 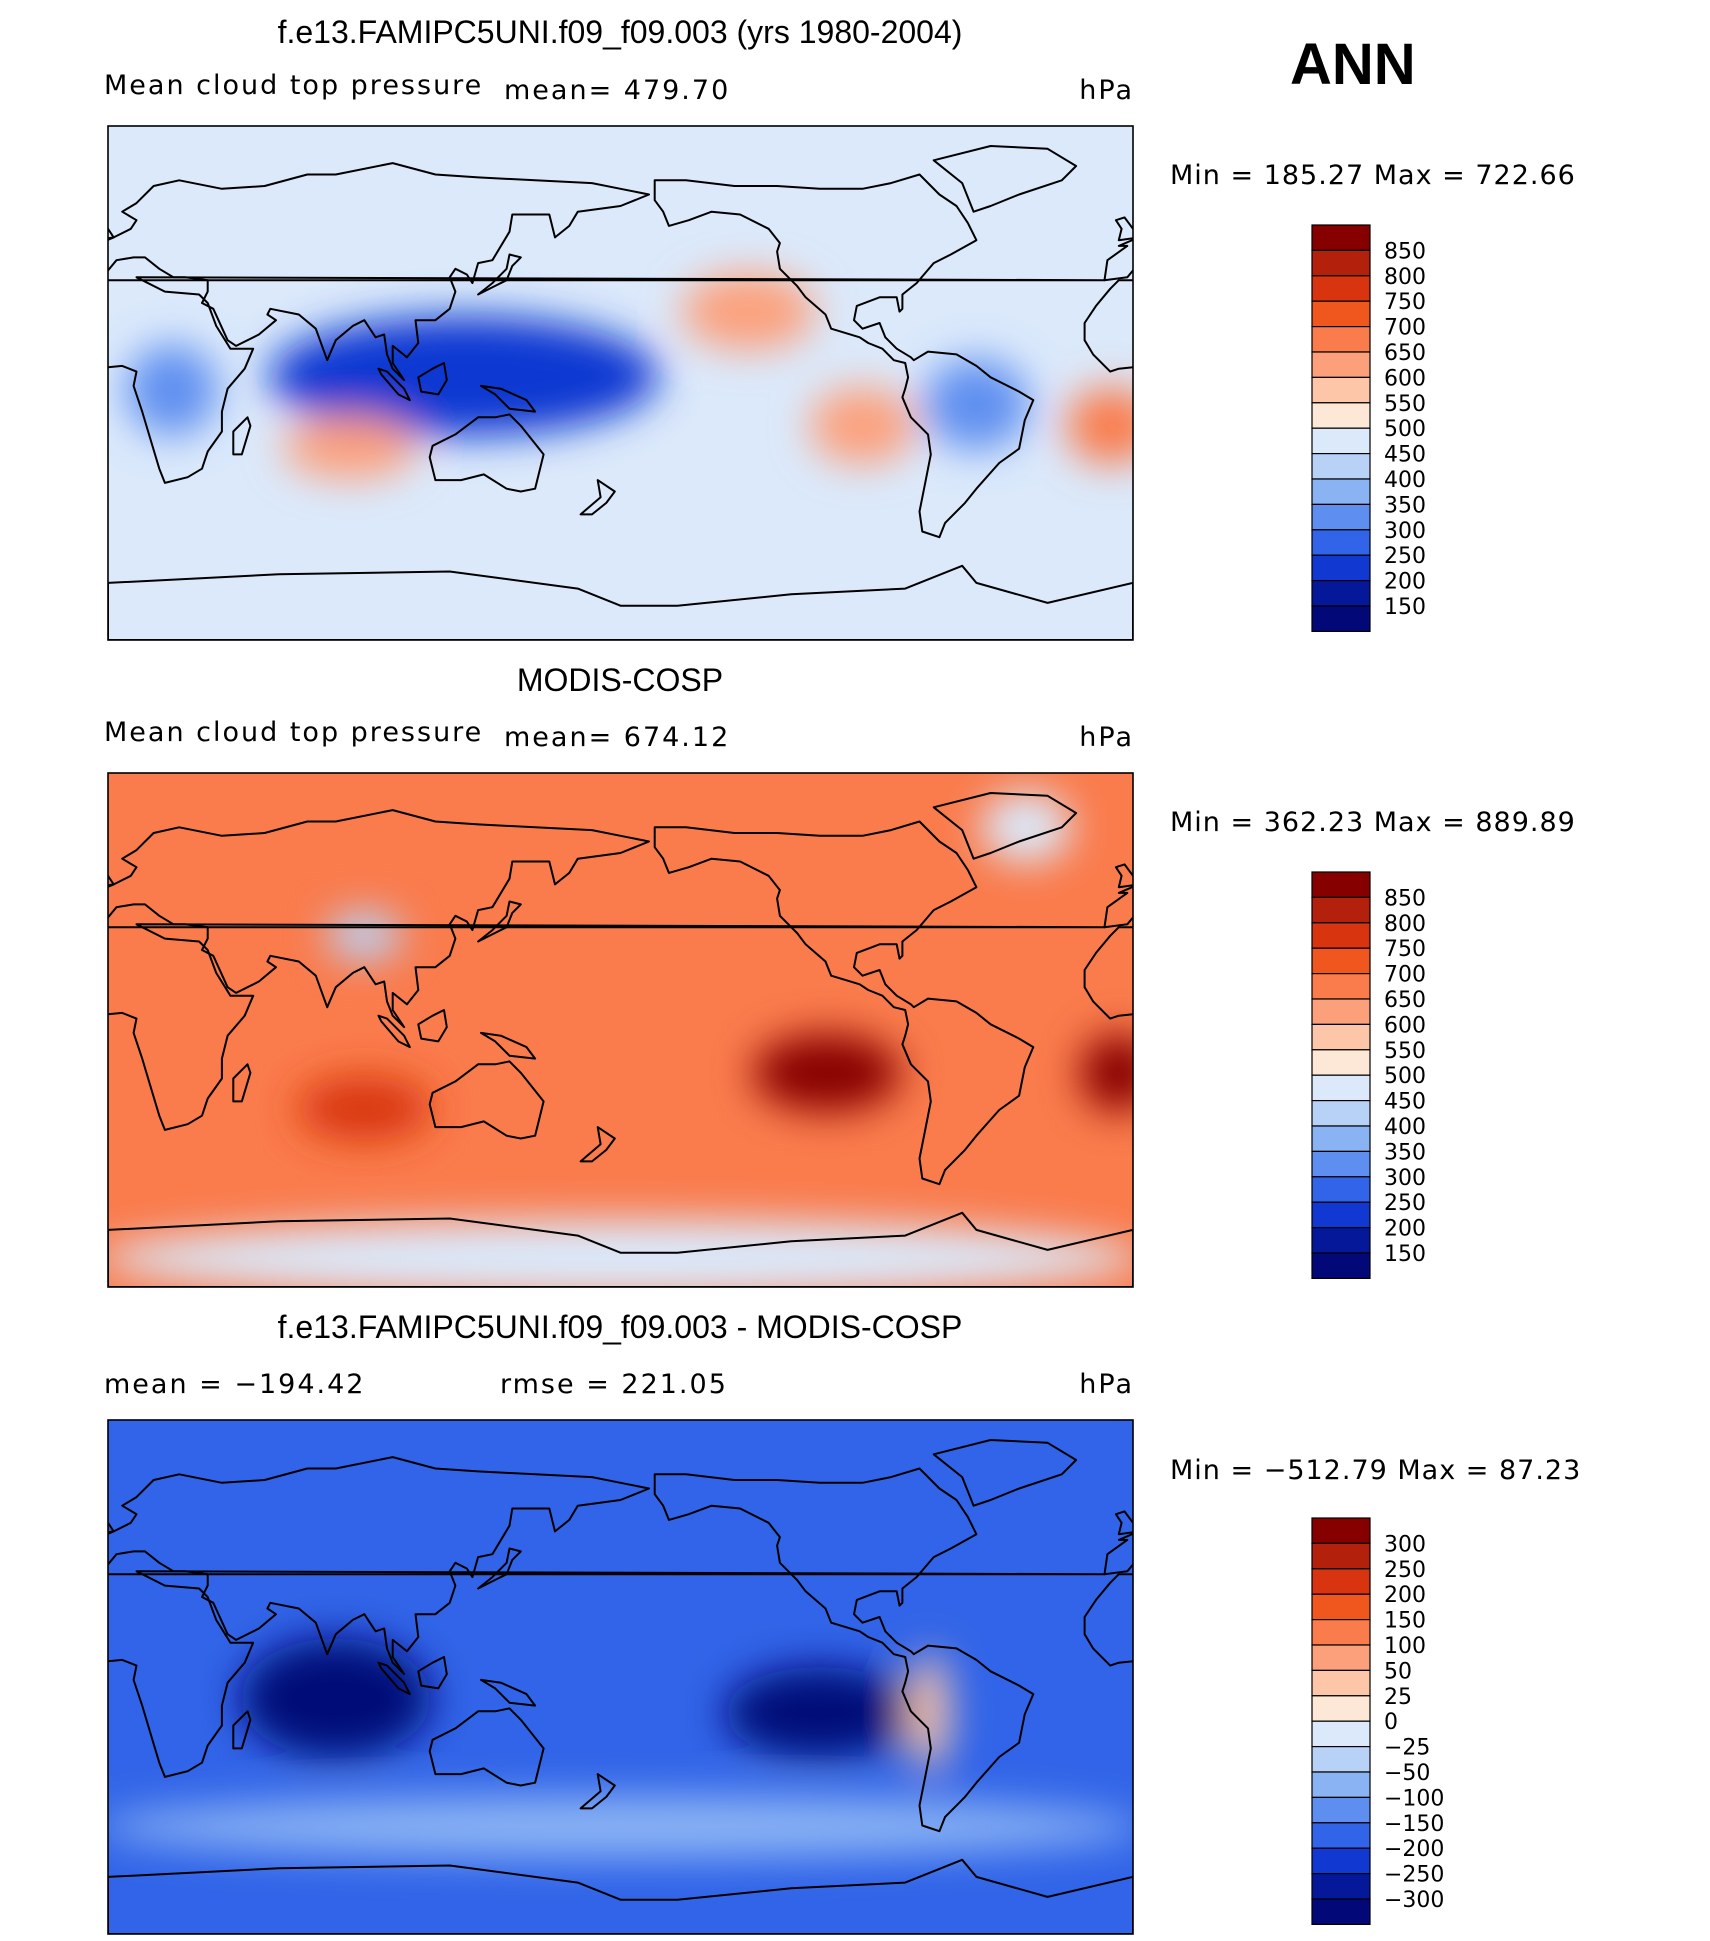 I want to click on colorbar-tick-label: 150, so click(x=1405, y=1254).